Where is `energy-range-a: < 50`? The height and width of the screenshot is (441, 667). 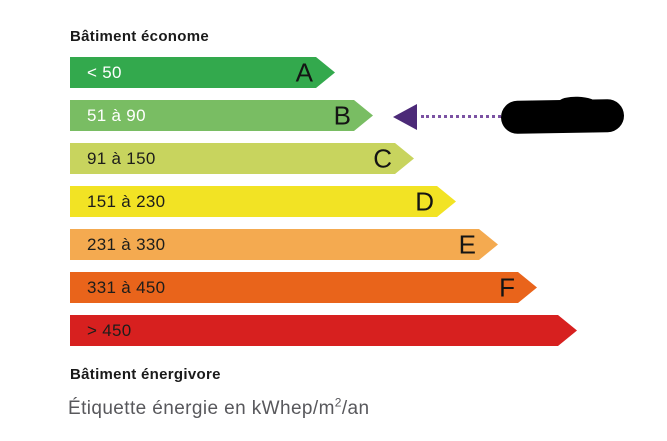
energy-range-a: < 50 is located at coordinates (104, 72).